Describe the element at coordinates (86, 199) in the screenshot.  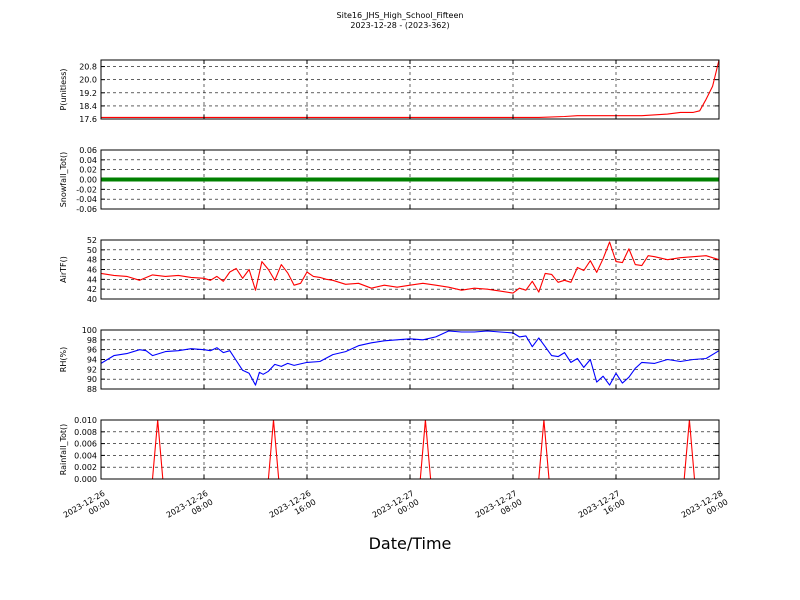
I see `y-tick-label: -0.04` at that location.